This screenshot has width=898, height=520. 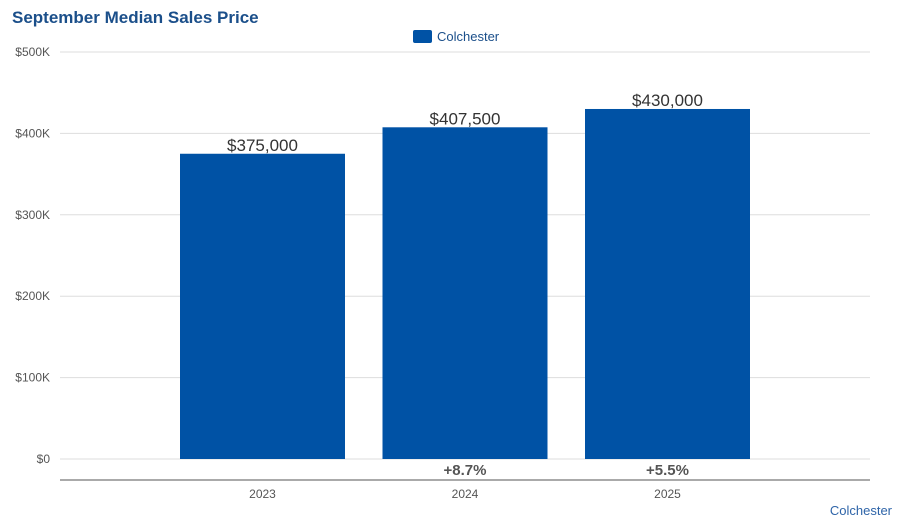 What do you see at coordinates (422, 36) in the screenshot?
I see `legend-swatch-colchester` at bounding box center [422, 36].